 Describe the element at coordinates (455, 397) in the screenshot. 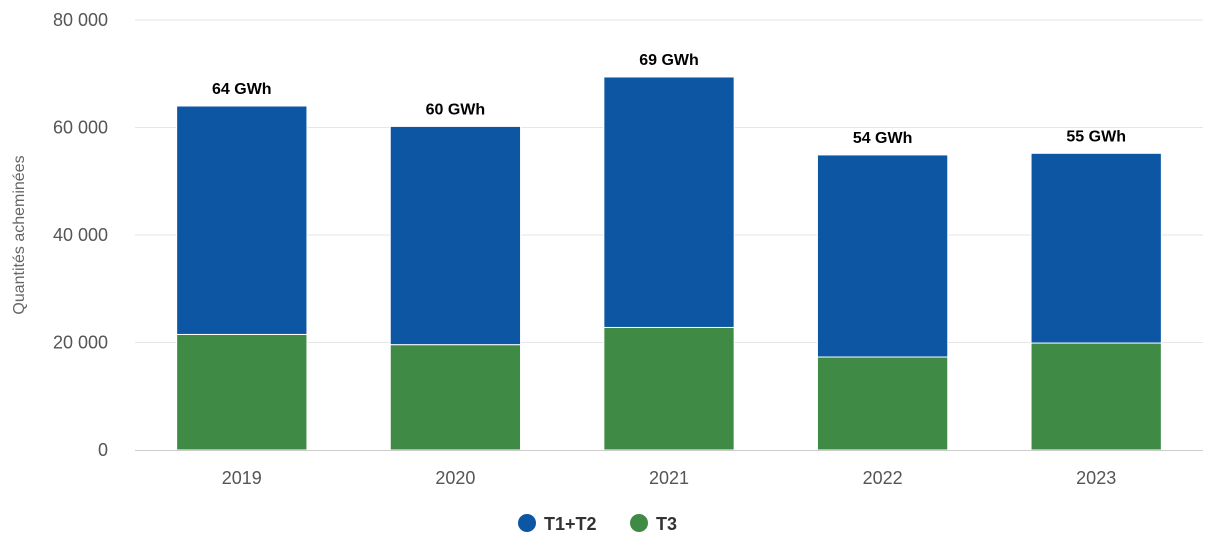

I see `bar-t3-2020` at that location.